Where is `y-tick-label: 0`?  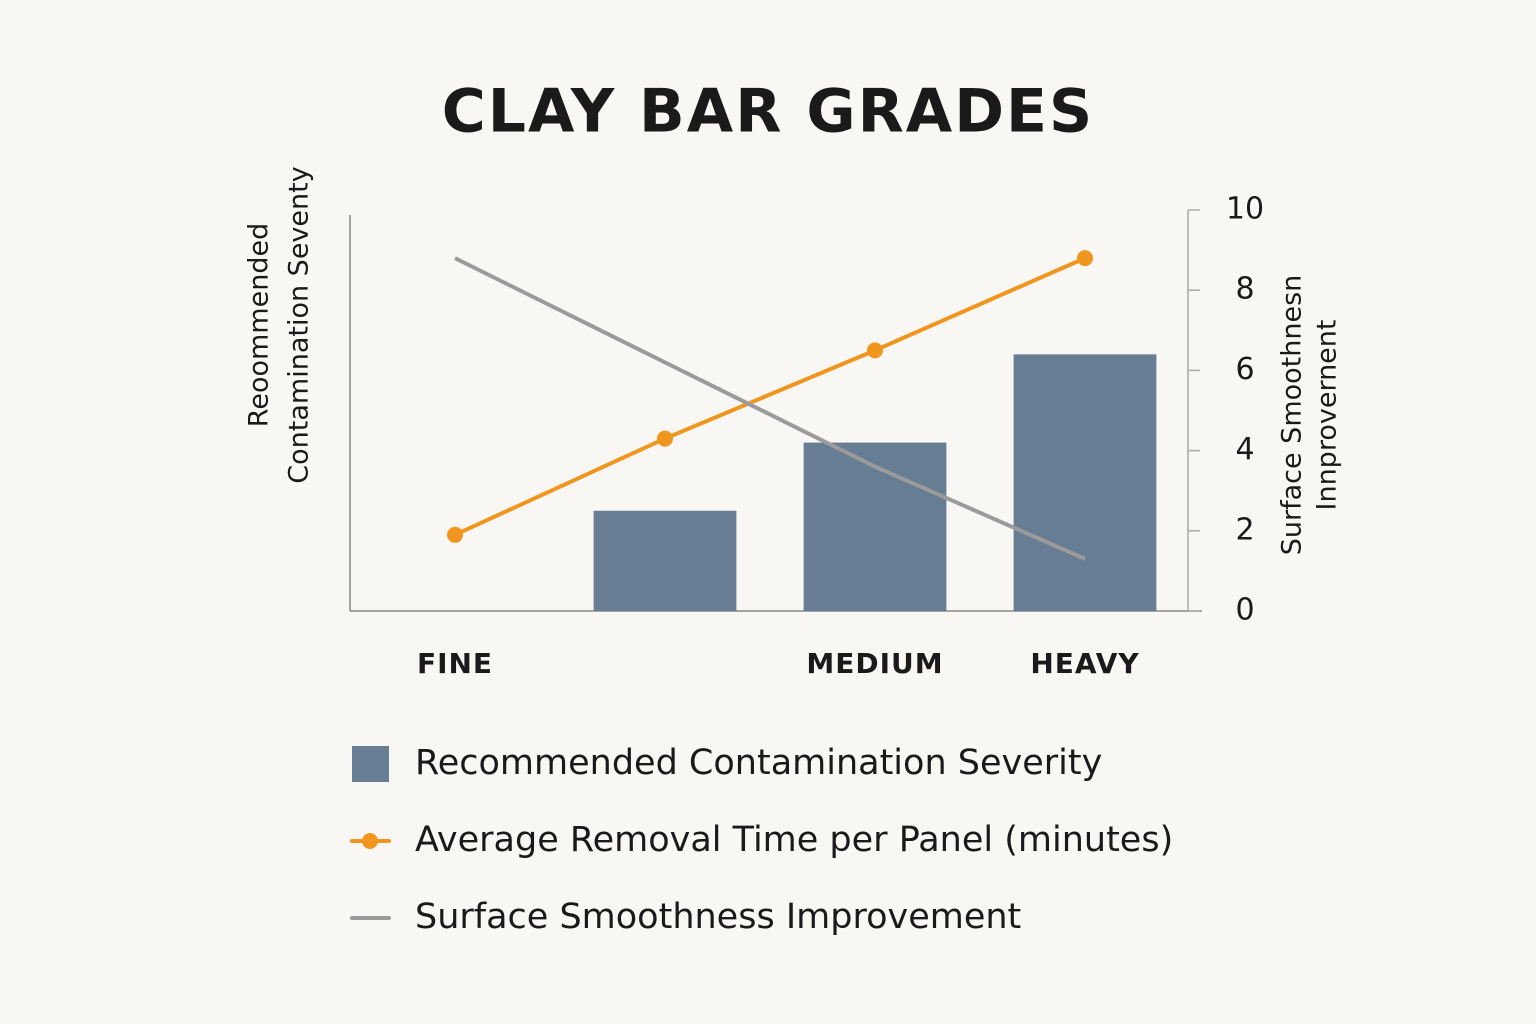
y-tick-label: 0 is located at coordinates (1244, 610).